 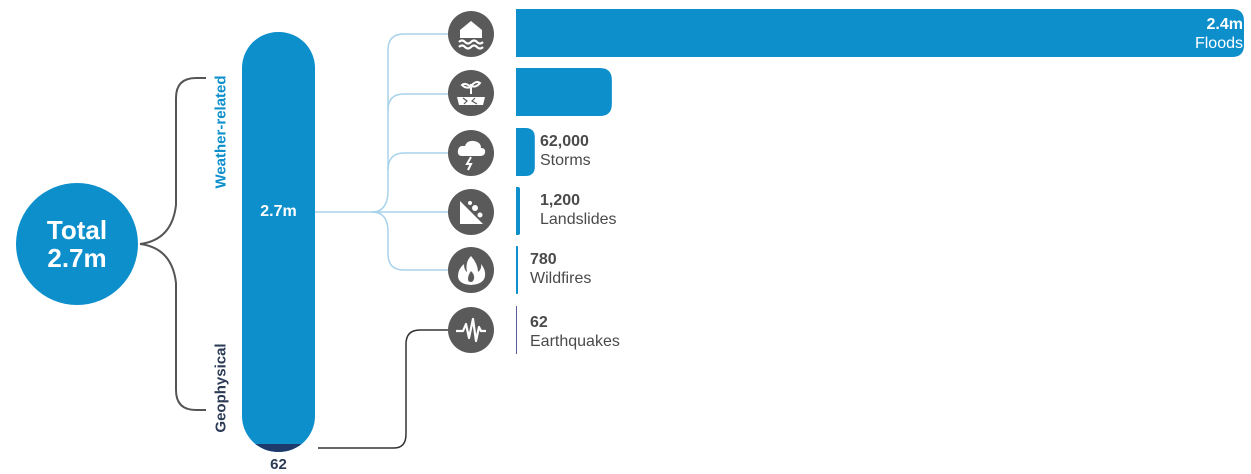 What do you see at coordinates (518, 211) in the screenshot?
I see `bar-landslides` at bounding box center [518, 211].